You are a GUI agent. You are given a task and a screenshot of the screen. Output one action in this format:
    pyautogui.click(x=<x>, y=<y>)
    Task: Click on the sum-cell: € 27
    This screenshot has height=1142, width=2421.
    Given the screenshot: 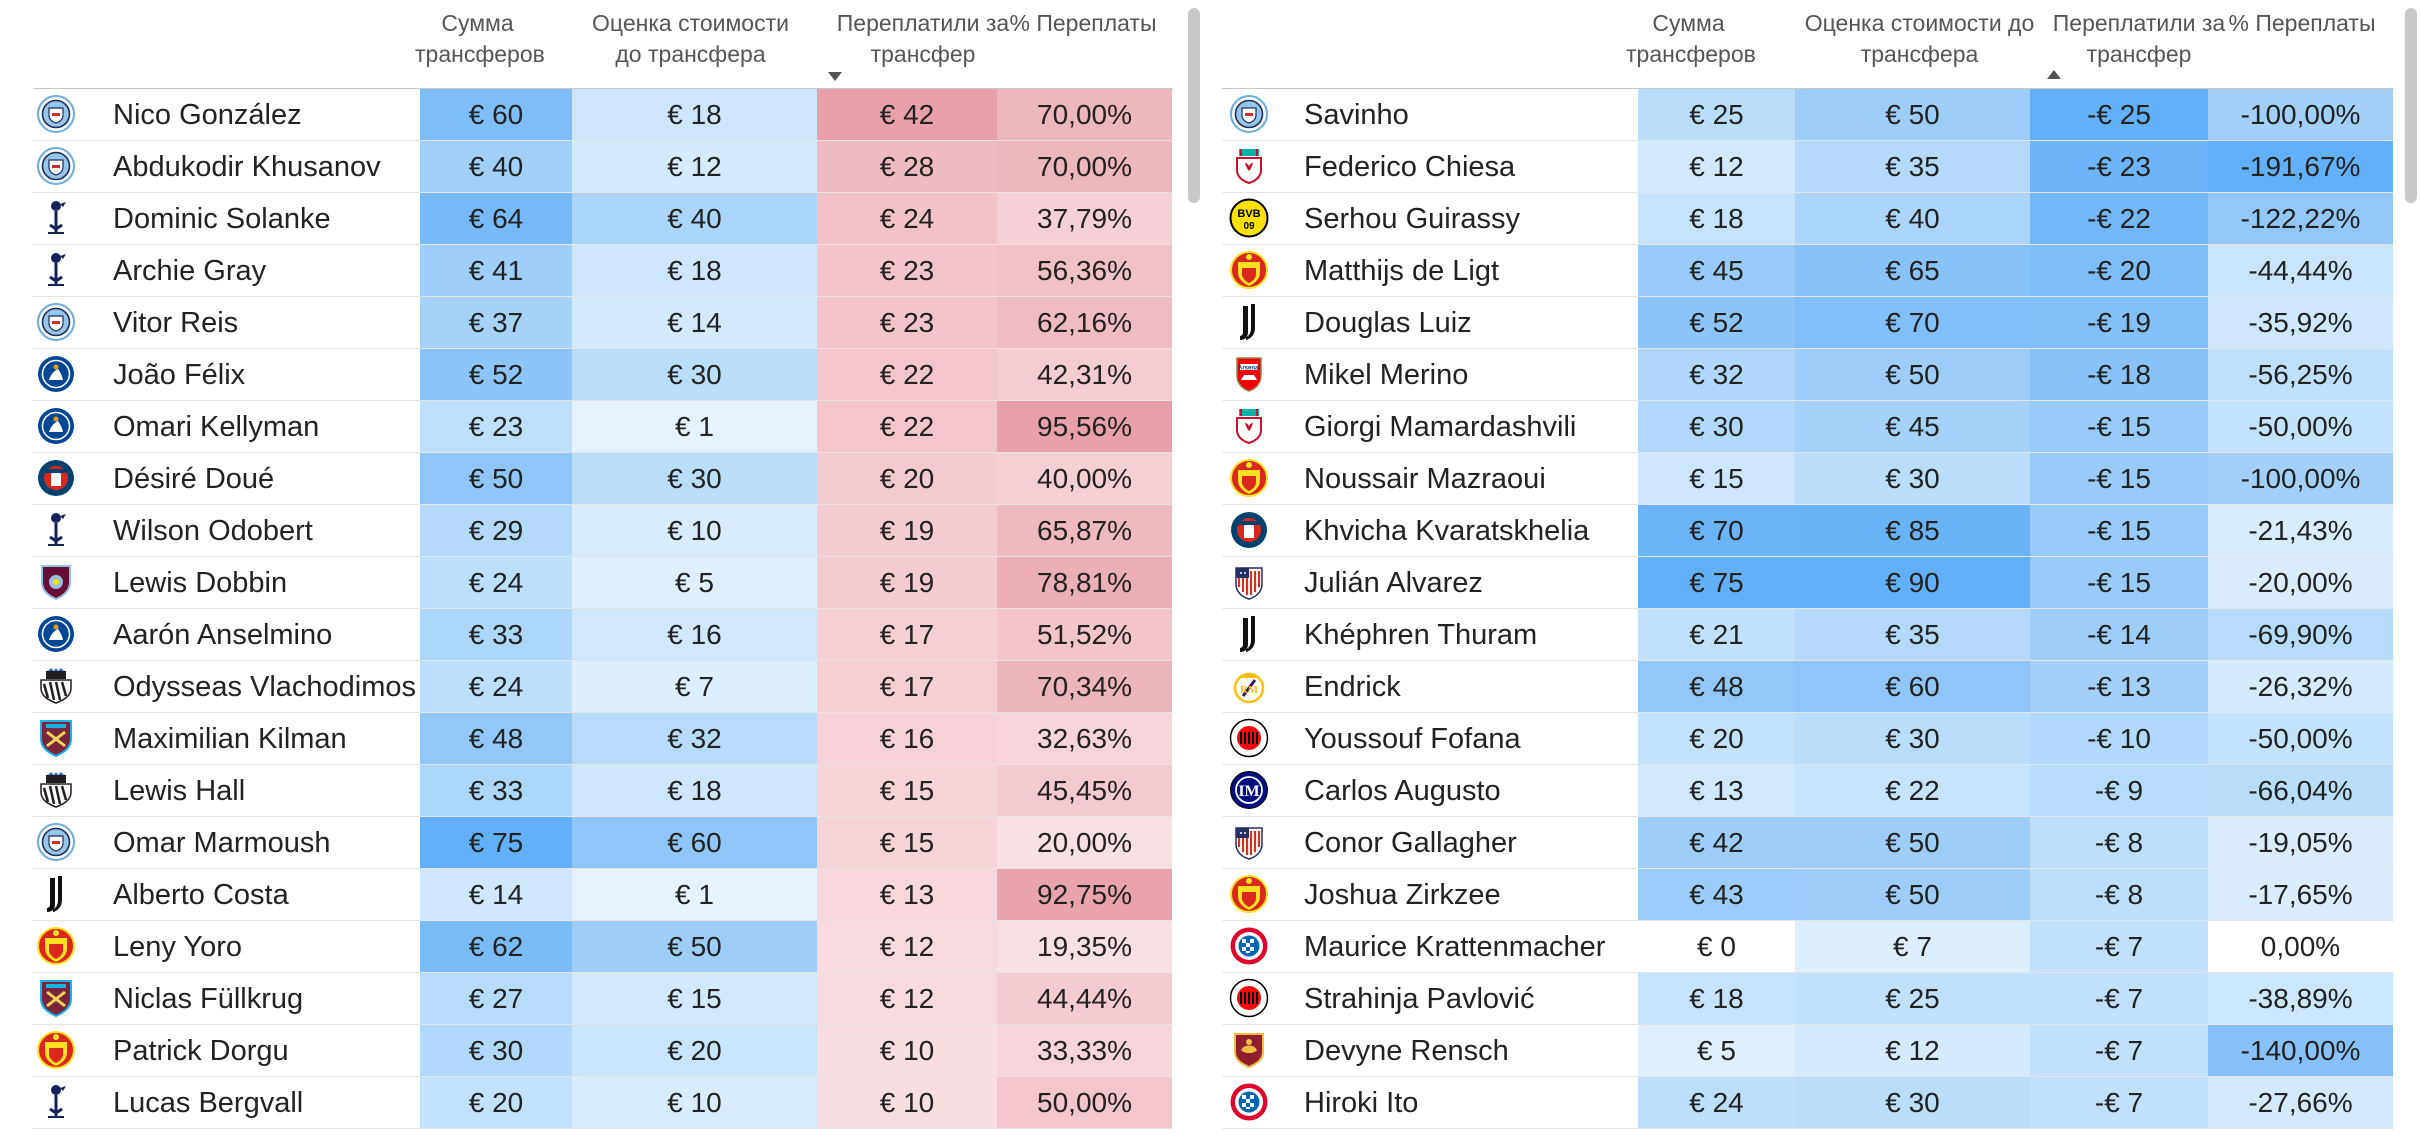 What is the action you would take?
    pyautogui.click(x=496, y=998)
    